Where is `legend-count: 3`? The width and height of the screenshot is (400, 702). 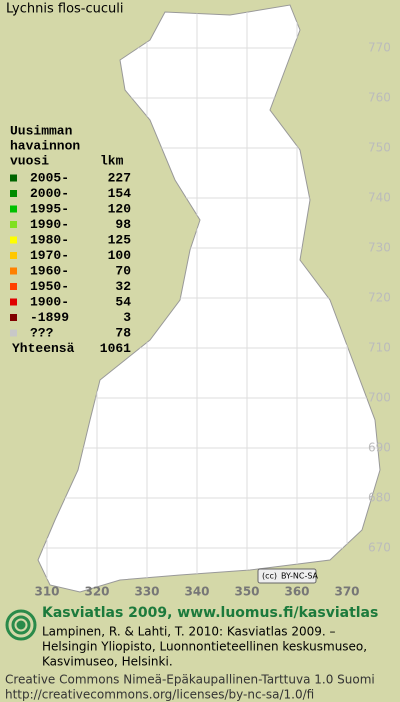
legend-count: 3 is located at coordinates (127, 317).